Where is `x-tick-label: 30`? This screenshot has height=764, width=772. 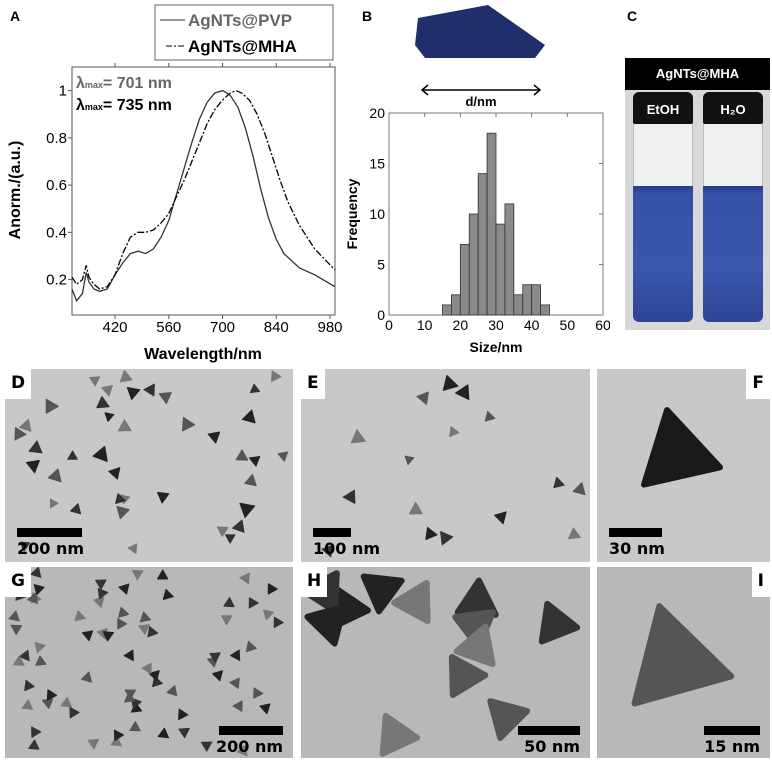 x-tick-label: 30 is located at coordinates (496, 325).